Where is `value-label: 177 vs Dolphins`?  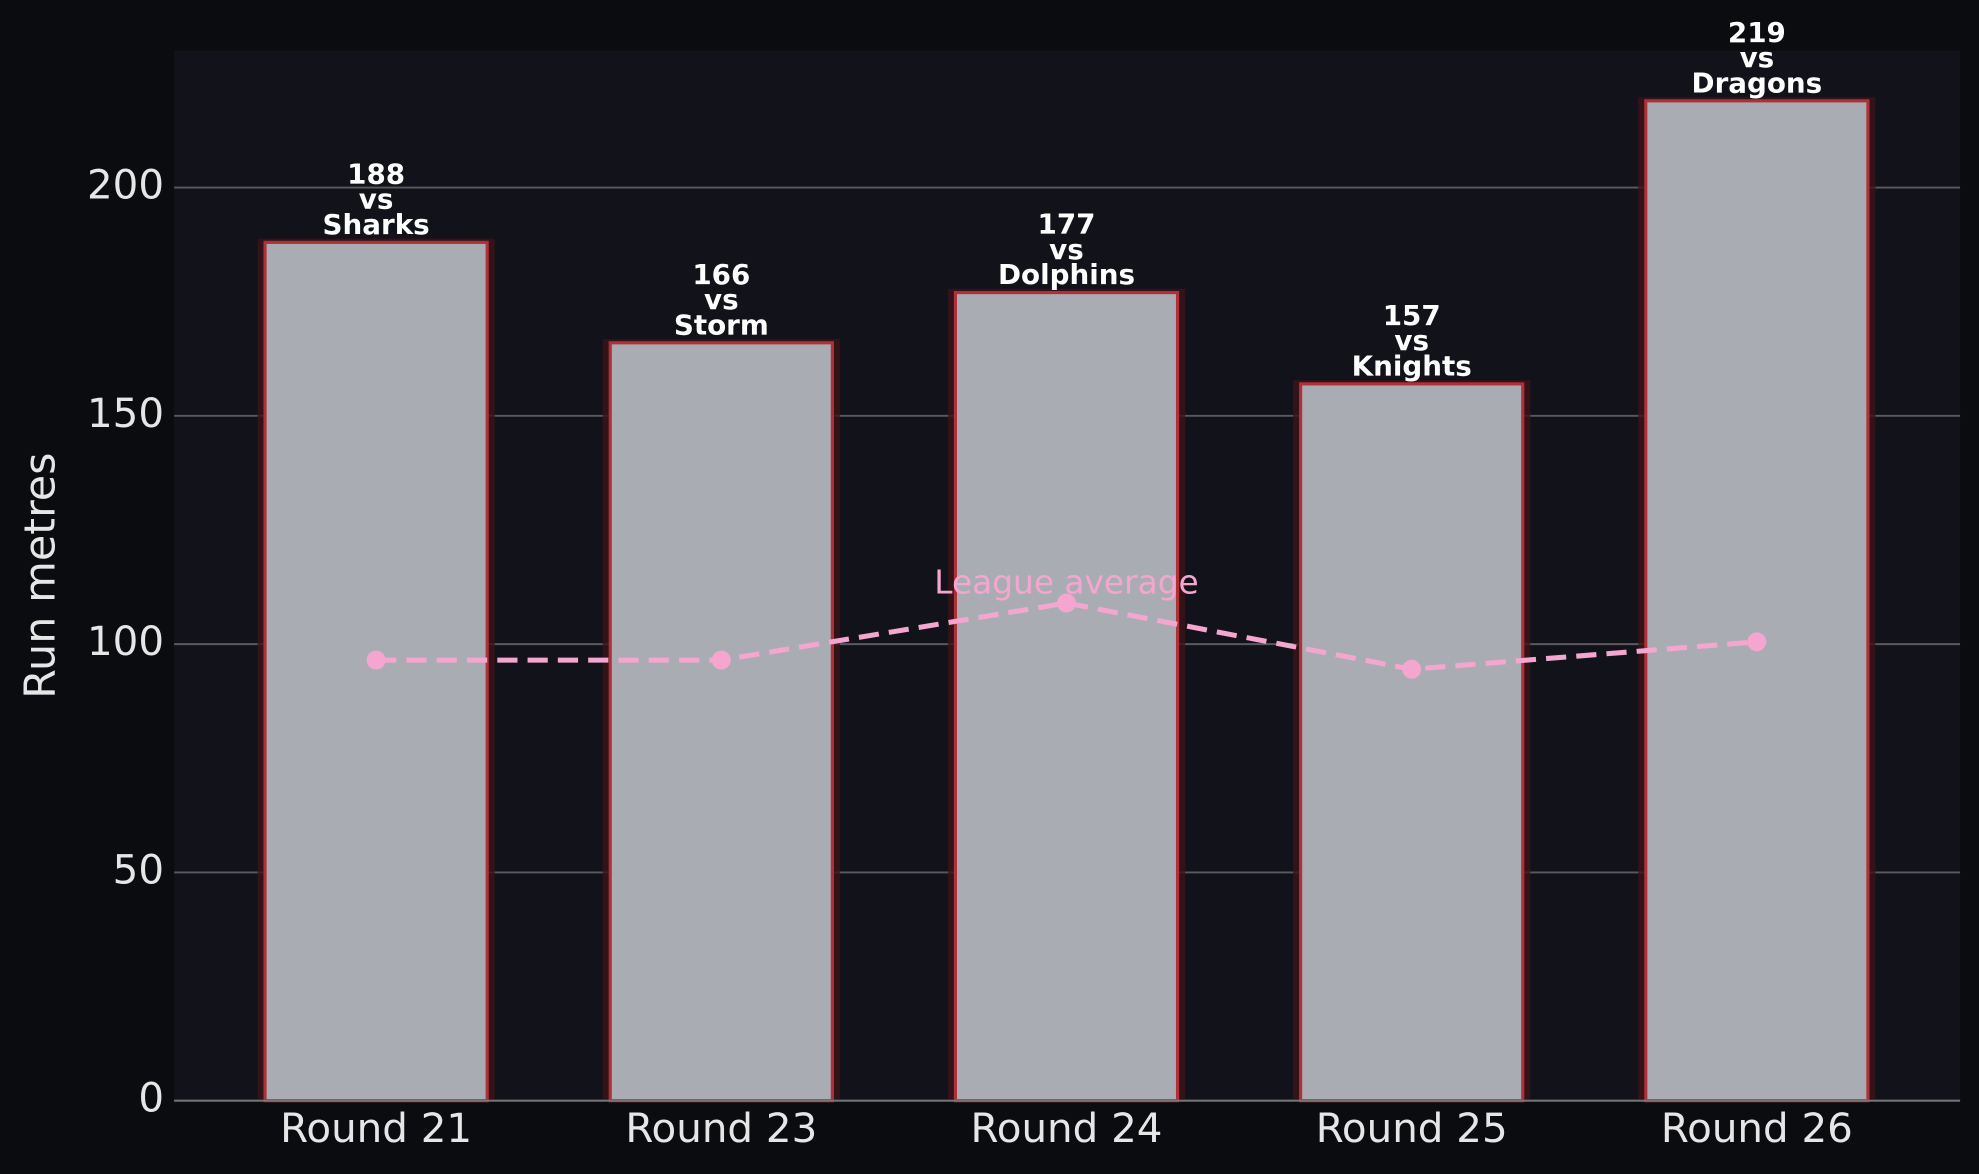 value-label: 177 vs Dolphins is located at coordinates (1066, 249).